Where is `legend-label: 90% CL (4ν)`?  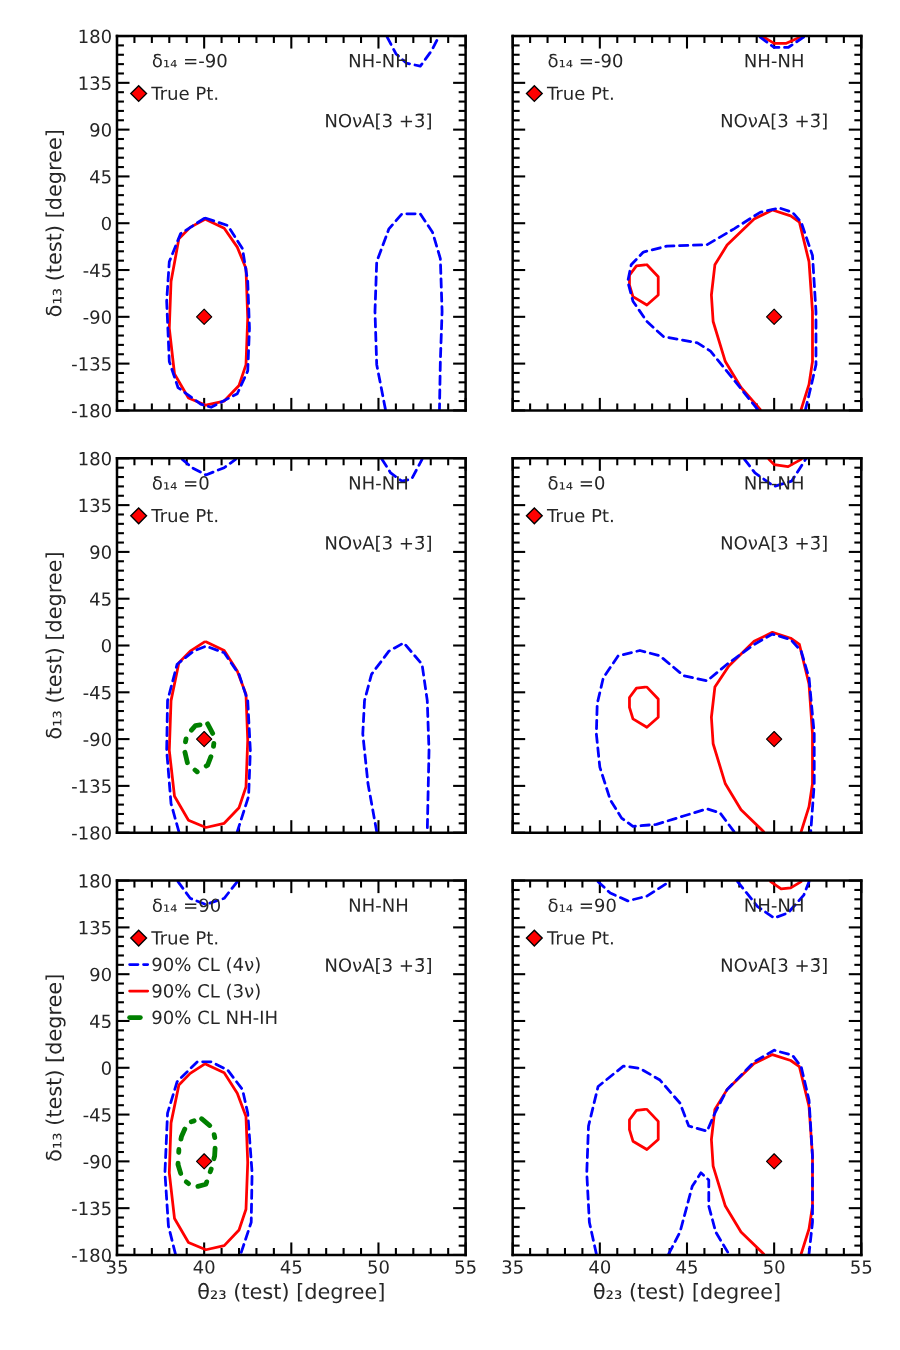
legend-label: 90% CL (4ν) is located at coordinates (206, 965).